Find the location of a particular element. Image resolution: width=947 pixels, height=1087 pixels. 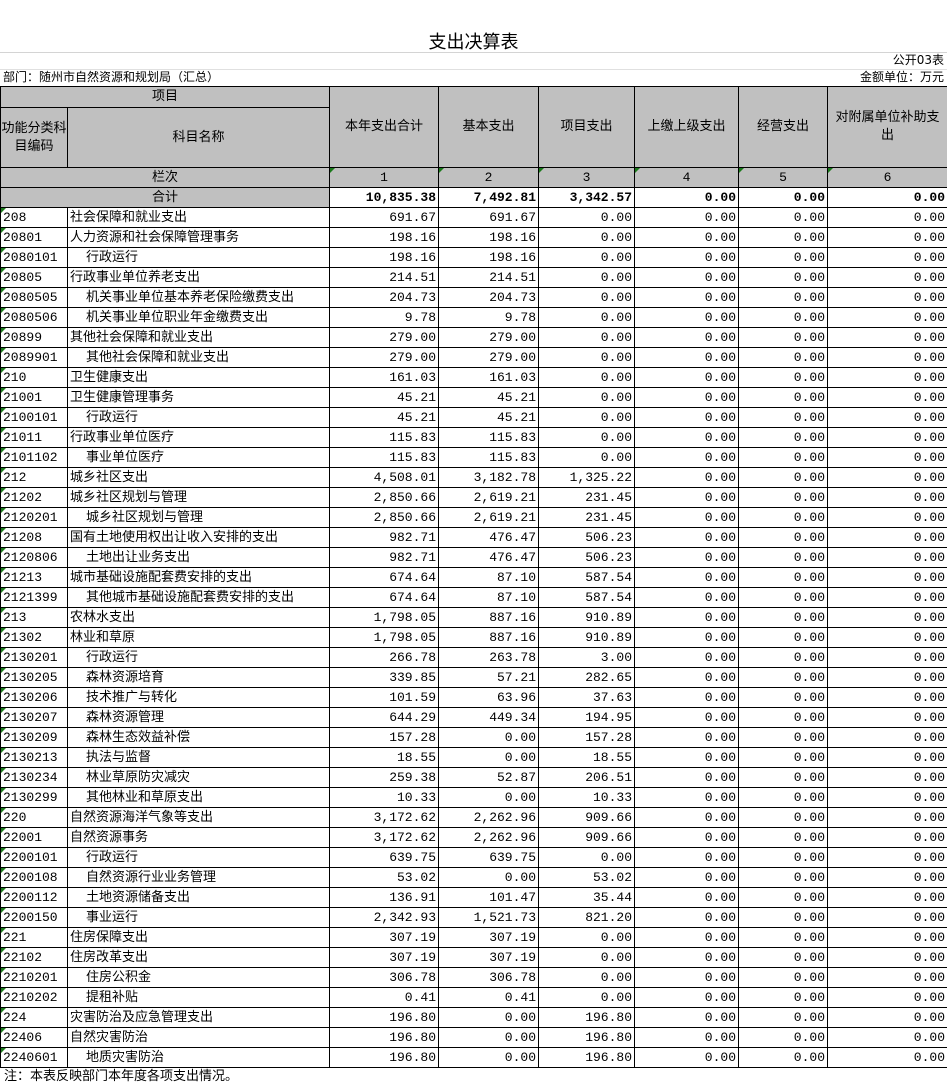

row-value: 198.16 is located at coordinates (489, 257).